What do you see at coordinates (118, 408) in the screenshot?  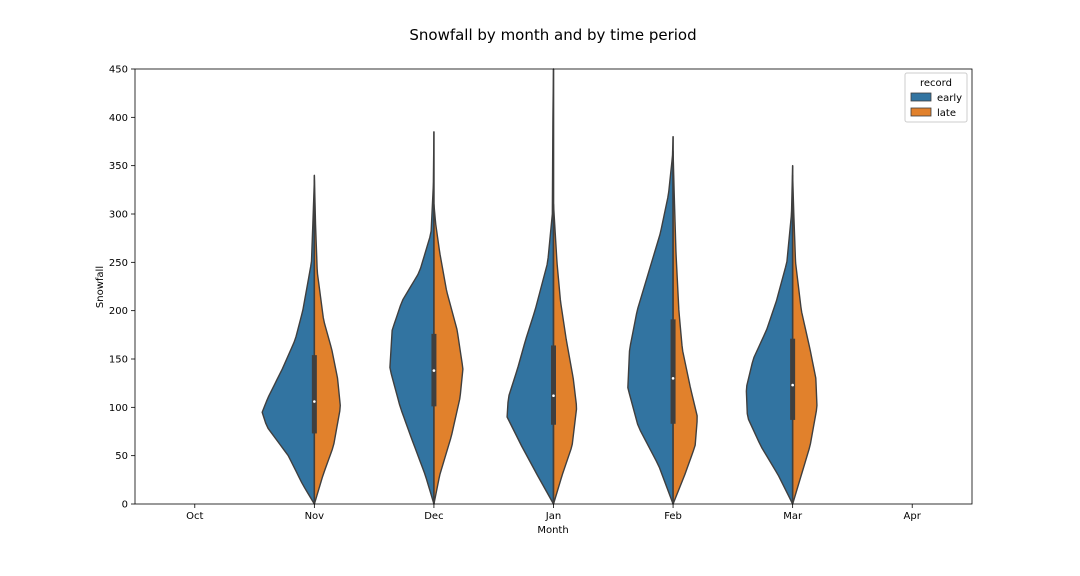 I see `y-tick-label-100: 100` at bounding box center [118, 408].